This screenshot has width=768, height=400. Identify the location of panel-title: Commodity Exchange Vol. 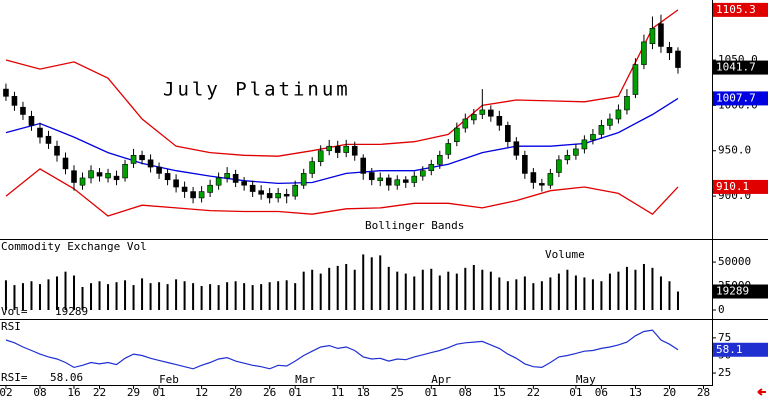
(74, 246).